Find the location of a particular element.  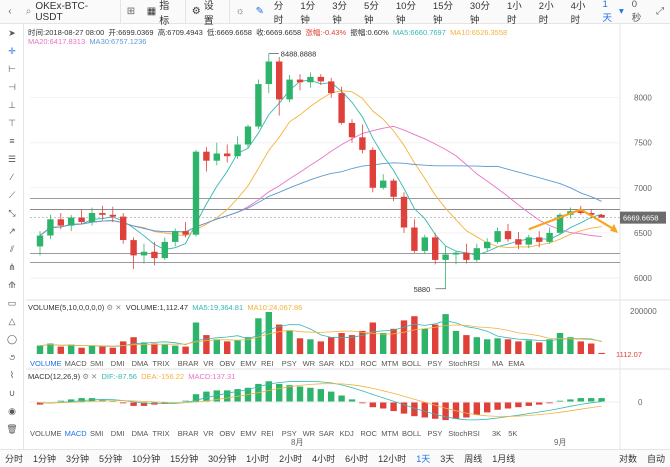

volume-tab: SMI is located at coordinates (96, 363).